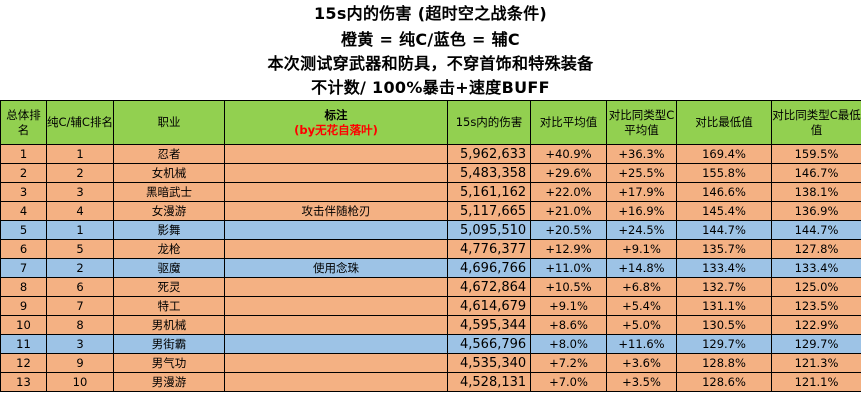 Image resolution: width=861 pixels, height=400 pixels. Describe the element at coordinates (23, 122) in the screenshot. I see `col-overall-rank: 总体排名` at that location.